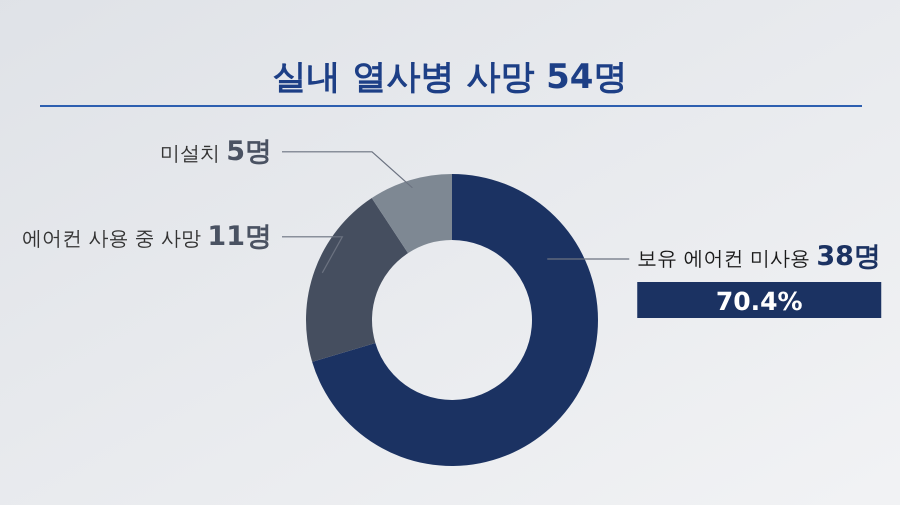 This screenshot has width=900, height=505. I want to click on slice-label: 보유 에어컨 미사용, so click(726, 258).